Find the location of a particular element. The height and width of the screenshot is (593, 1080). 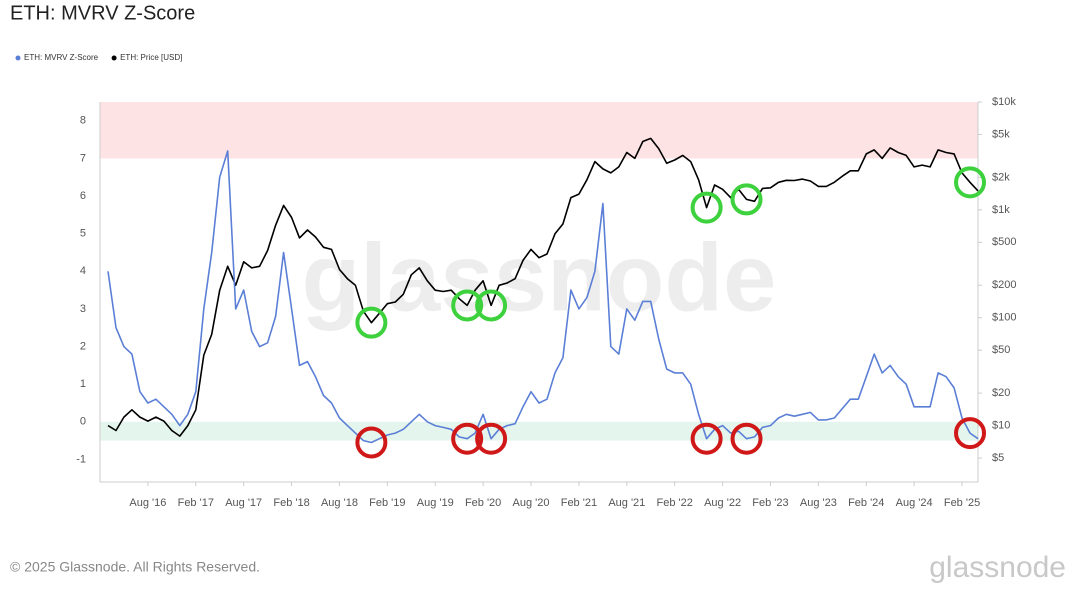

x-tick-label: Aug '19 is located at coordinates (435, 503).